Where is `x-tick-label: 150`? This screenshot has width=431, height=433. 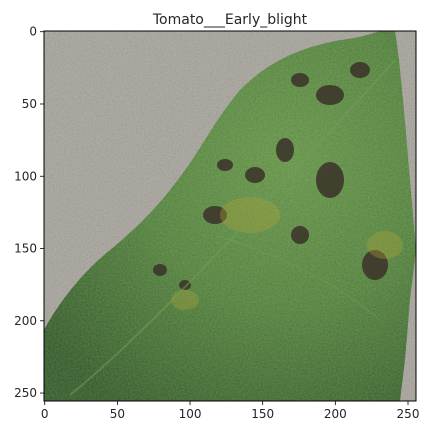 x-tick-label: 150 is located at coordinates (262, 414).